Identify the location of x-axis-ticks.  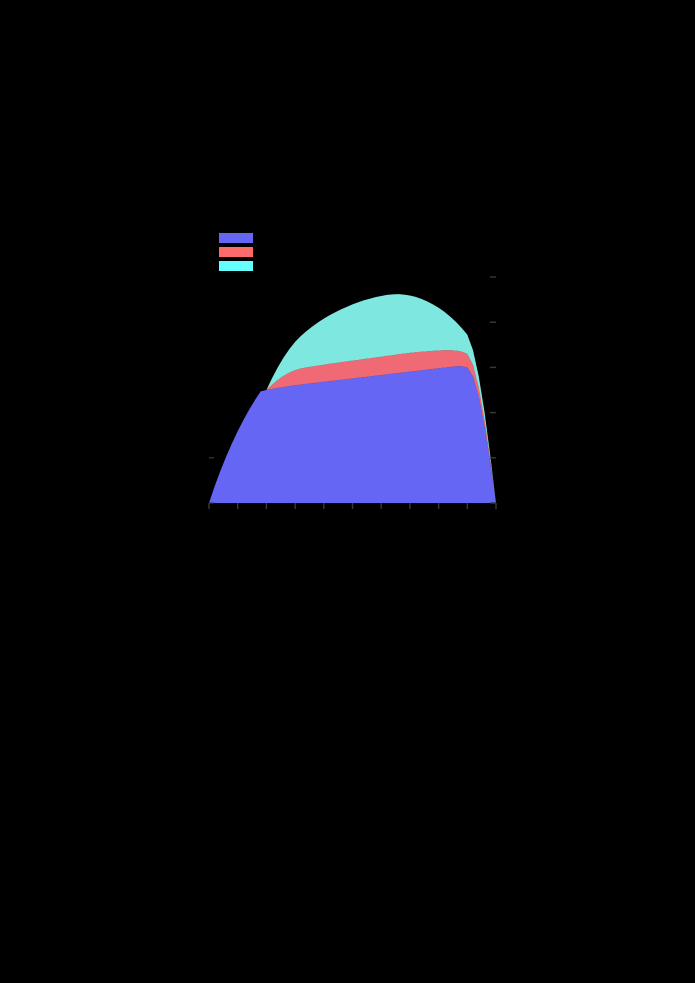
(352, 506).